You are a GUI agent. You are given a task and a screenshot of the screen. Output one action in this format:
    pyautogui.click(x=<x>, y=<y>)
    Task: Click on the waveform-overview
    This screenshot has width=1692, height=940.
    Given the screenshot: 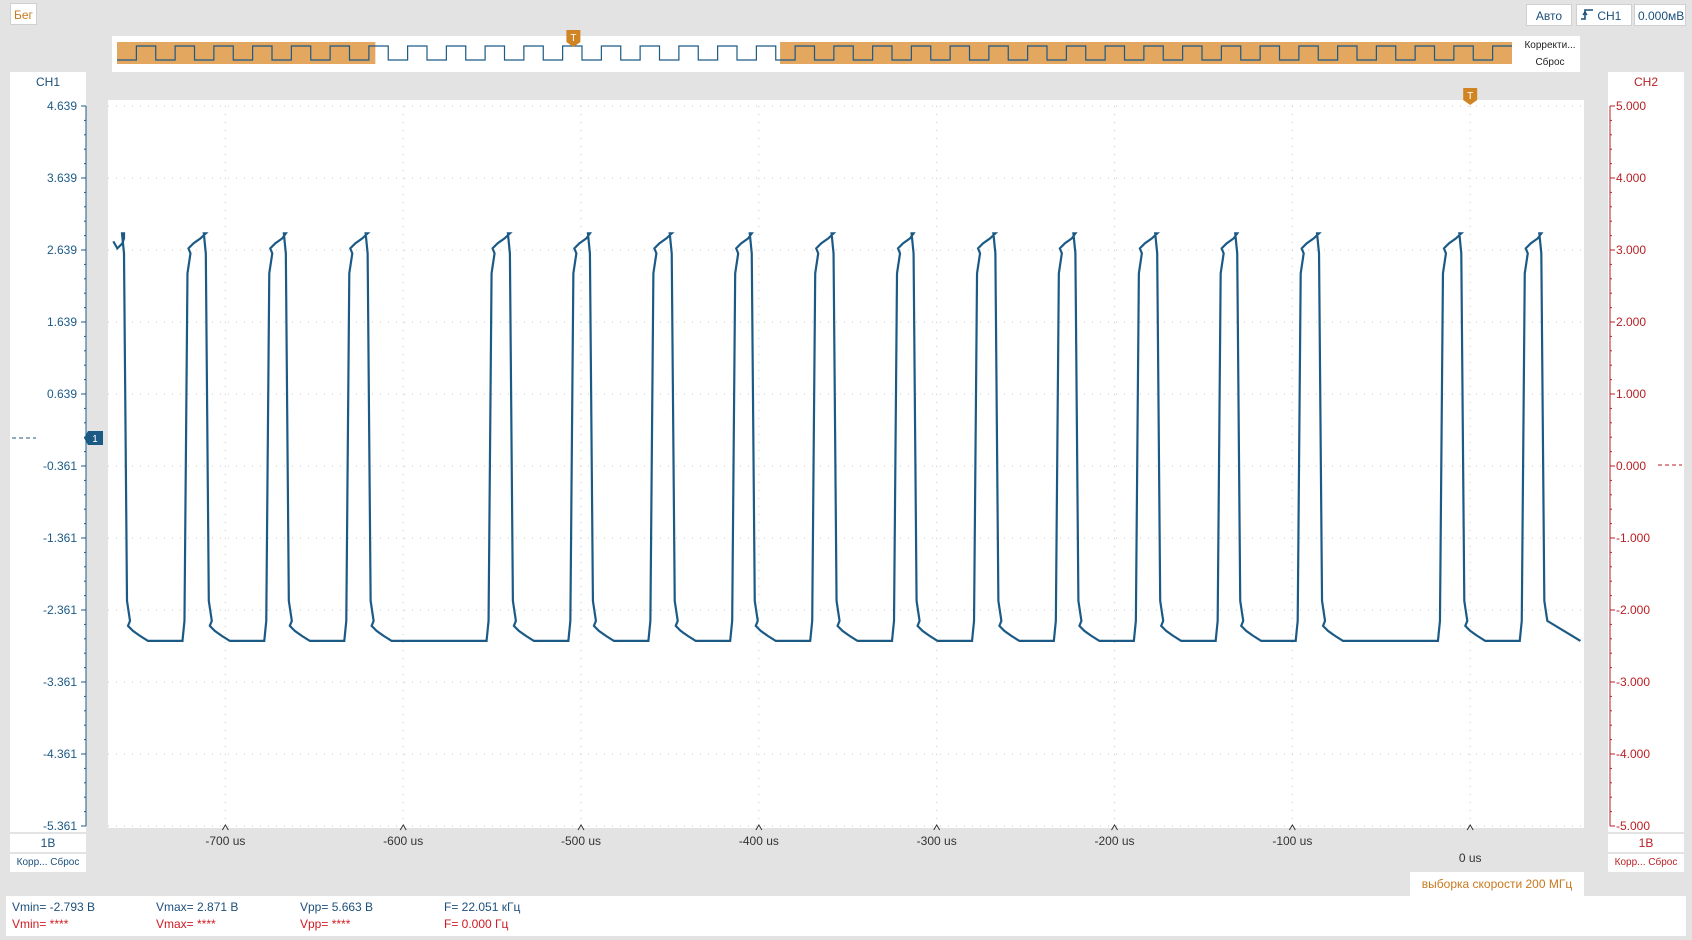 What is the action you would take?
    pyautogui.click(x=846, y=54)
    